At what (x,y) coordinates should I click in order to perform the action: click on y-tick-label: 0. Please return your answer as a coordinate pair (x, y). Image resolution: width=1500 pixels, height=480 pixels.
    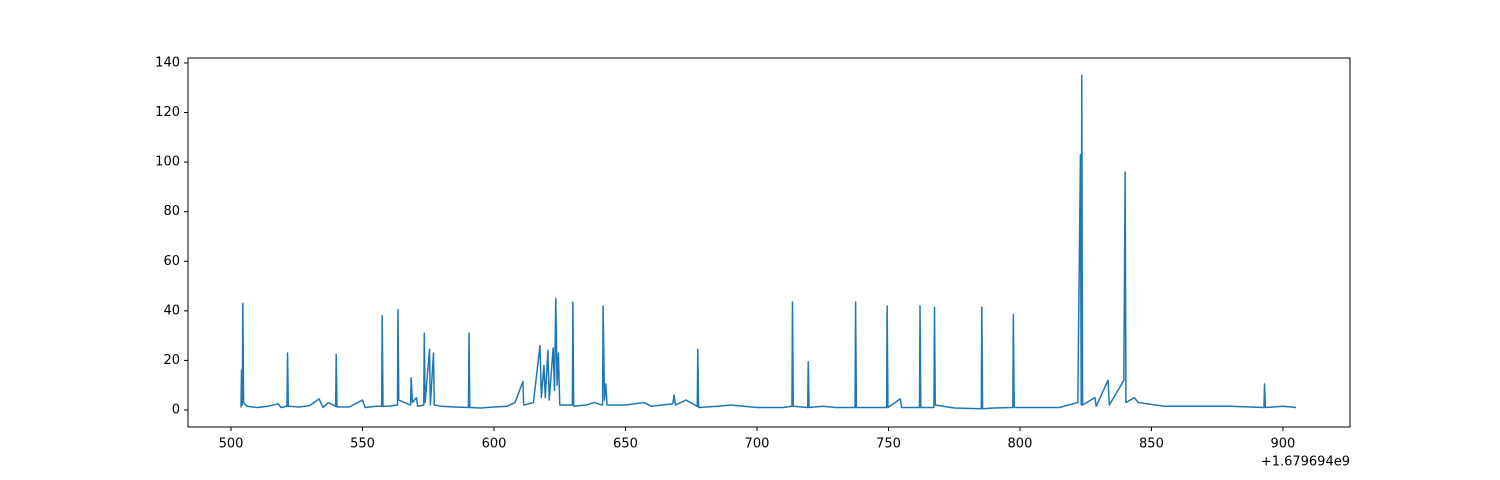
    Looking at the image, I should click on (176, 409).